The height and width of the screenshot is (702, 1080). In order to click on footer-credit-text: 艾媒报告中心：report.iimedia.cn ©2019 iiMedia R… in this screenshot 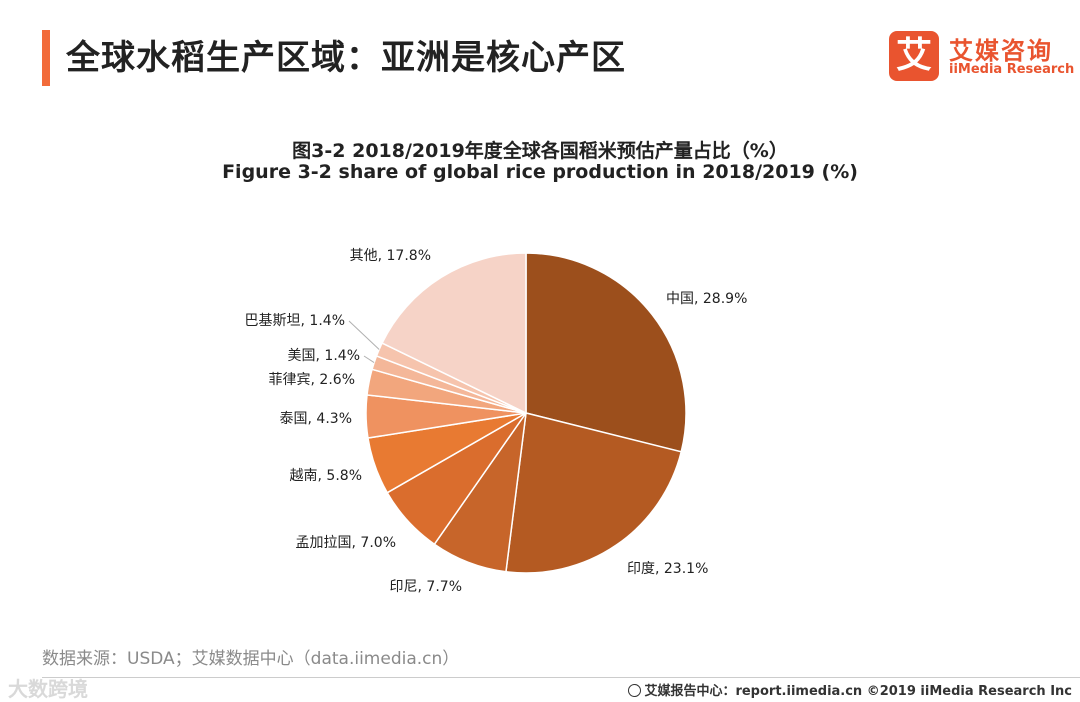, I will do `click(858, 691)`.